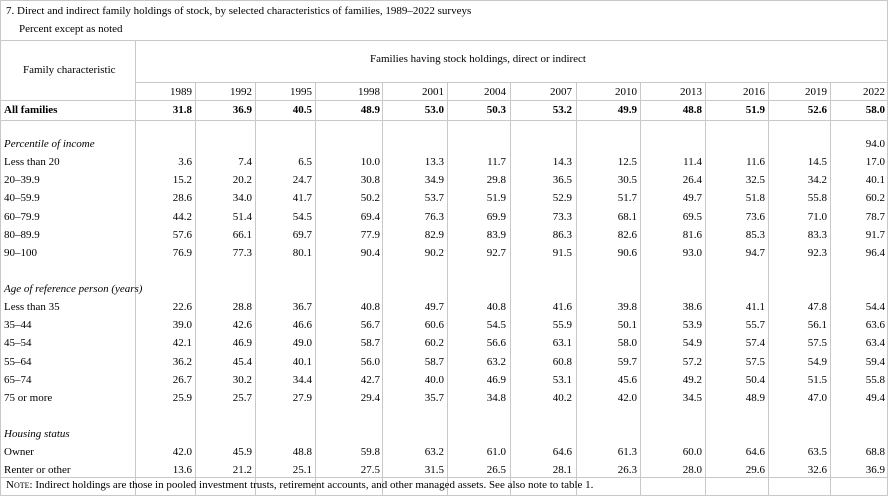 This screenshot has height=501, width=888. Describe the element at coordinates (370, 452) in the screenshot. I see `value-cell: 59.8` at that location.